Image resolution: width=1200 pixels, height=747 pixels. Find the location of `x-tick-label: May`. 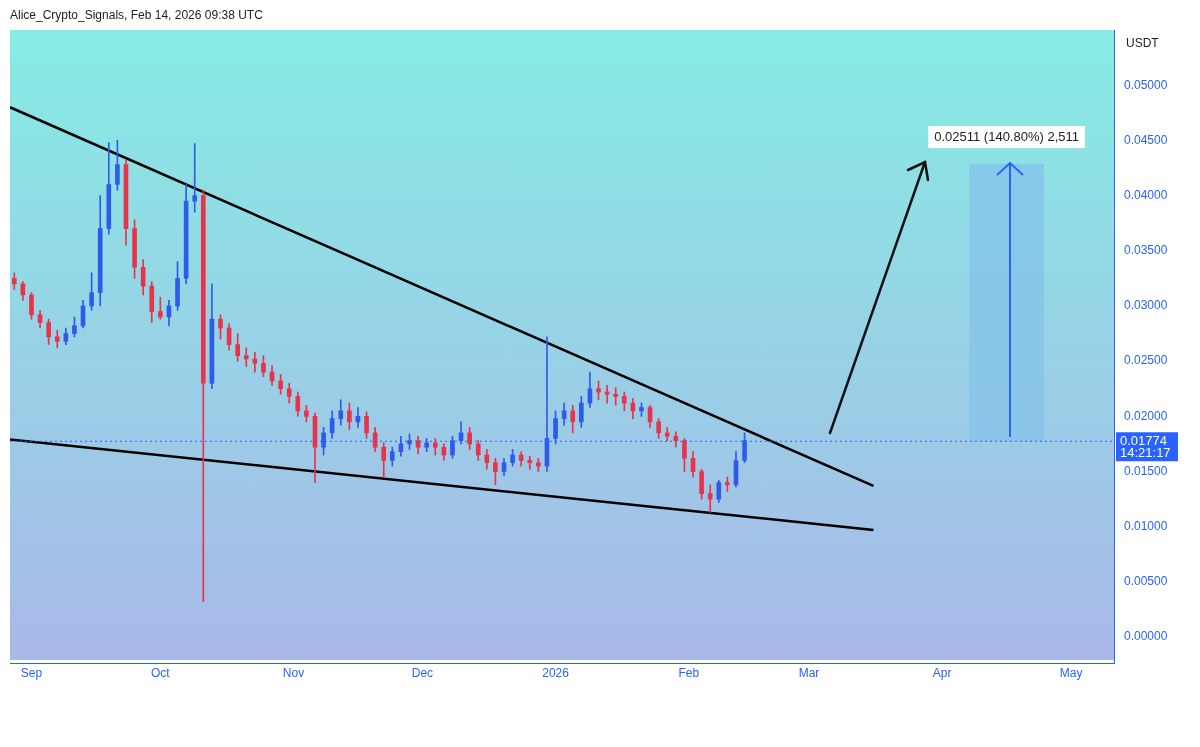

x-tick-label: May is located at coordinates (1071, 673).